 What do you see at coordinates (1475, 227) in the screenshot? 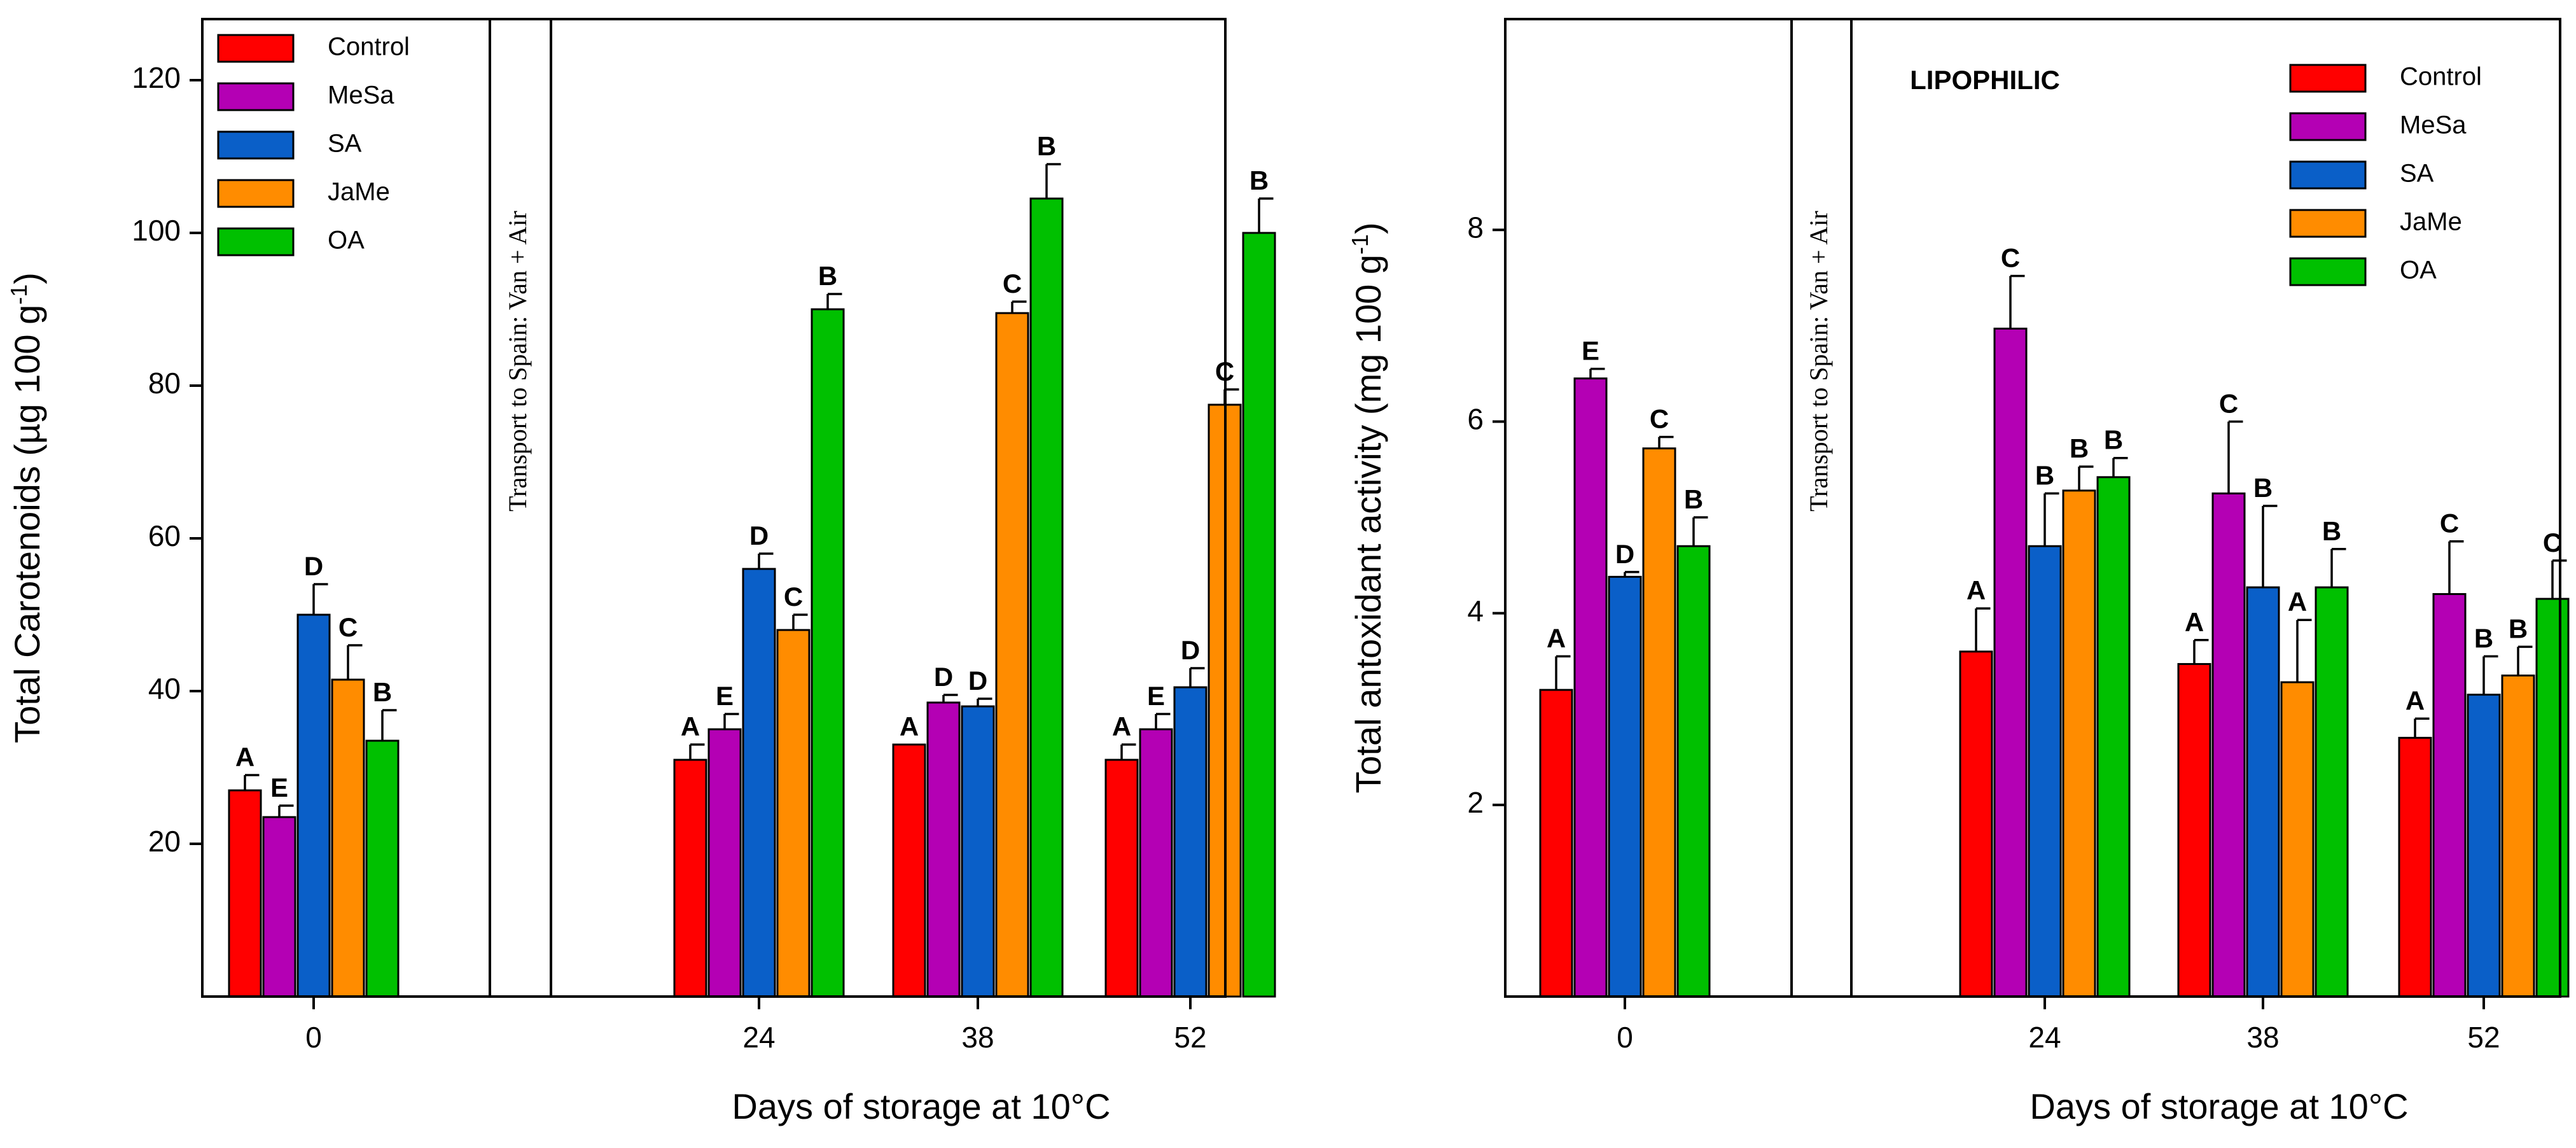
I see `y-tick-label: 8` at bounding box center [1475, 227].